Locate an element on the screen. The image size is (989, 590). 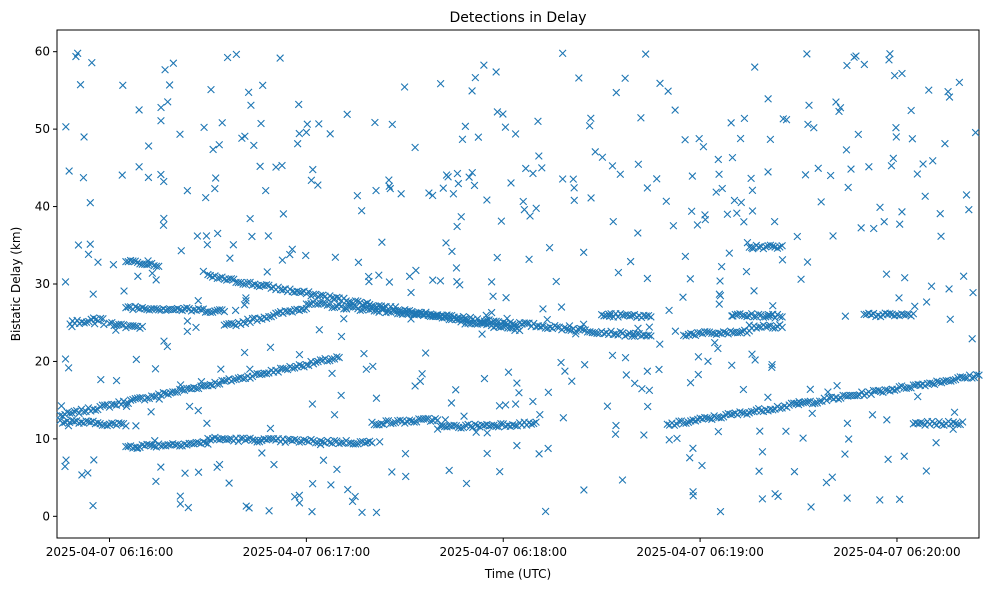
x-tick-label: 2025-04-07 06:19:00 is located at coordinates (699, 552).